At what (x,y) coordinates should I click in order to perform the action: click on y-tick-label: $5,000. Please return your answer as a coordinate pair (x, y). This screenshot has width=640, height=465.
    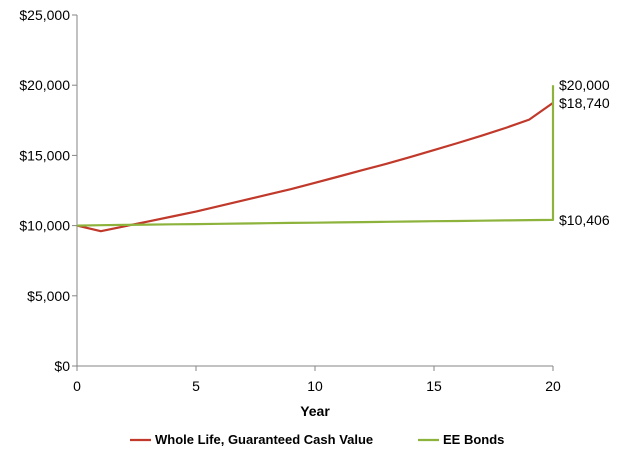
    Looking at the image, I should click on (48, 296).